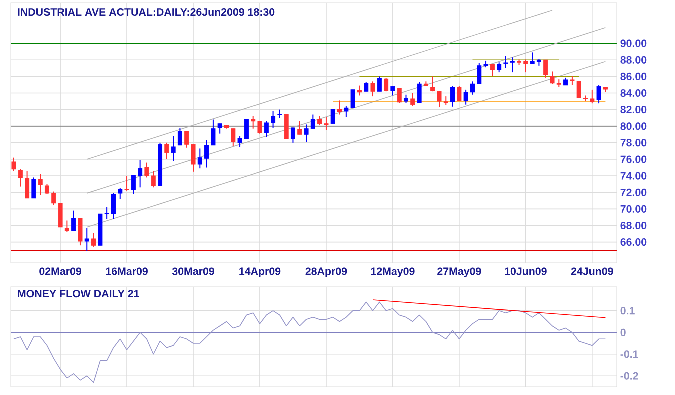 The image size is (675, 395). What do you see at coordinates (127, 272) in the screenshot?
I see `x-tick-label: 16Mar09` at bounding box center [127, 272].